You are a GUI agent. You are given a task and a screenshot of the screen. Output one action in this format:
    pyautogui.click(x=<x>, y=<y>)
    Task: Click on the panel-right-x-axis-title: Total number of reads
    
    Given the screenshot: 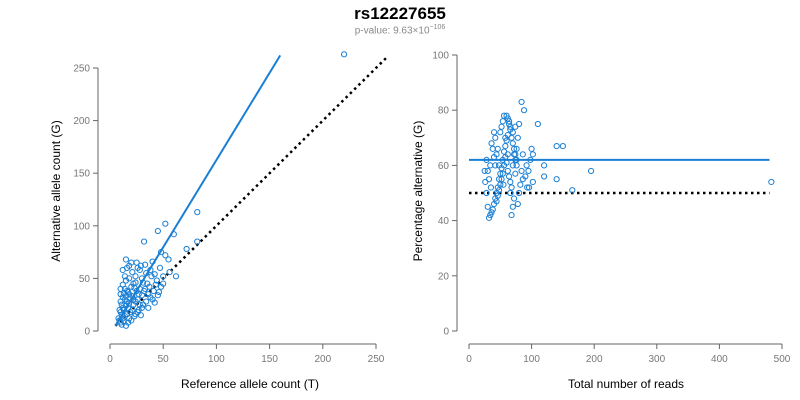 What is the action you would take?
    pyautogui.click(x=626, y=384)
    